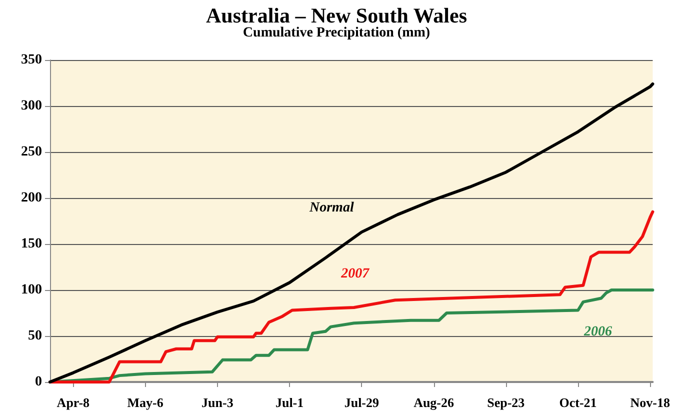  What do you see at coordinates (289, 402) in the screenshot?
I see `x-tick-label: Jul-1` at bounding box center [289, 402].